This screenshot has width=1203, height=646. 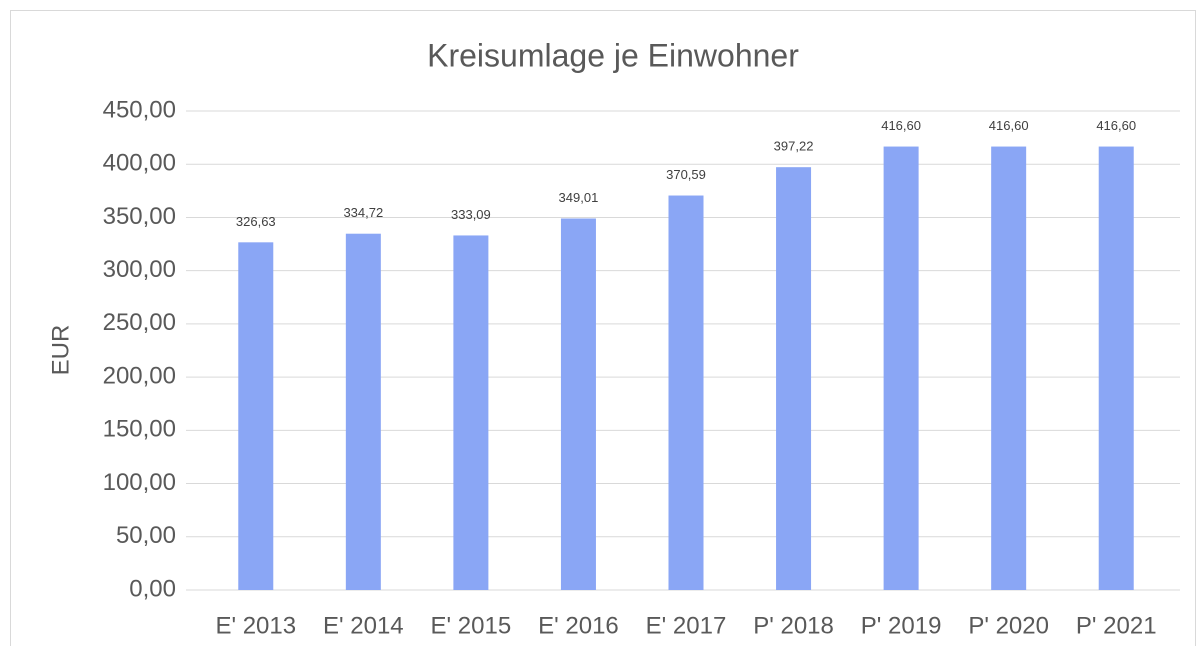 What do you see at coordinates (139, 322) in the screenshot?
I see `y-tick-label: 250,00` at bounding box center [139, 322].